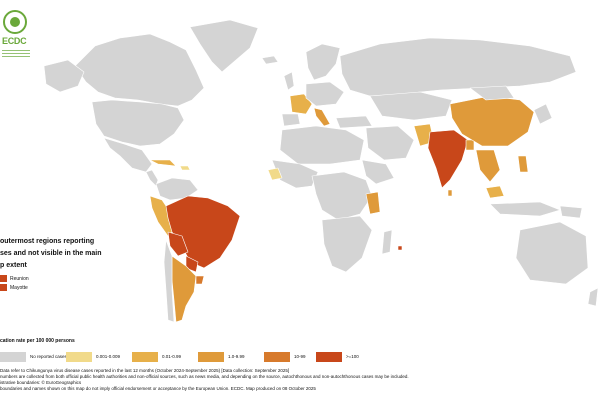 Image resolution: width=600 pixels, height=400 pixels. I want to click on country-southern-africa, so click(347, 244).